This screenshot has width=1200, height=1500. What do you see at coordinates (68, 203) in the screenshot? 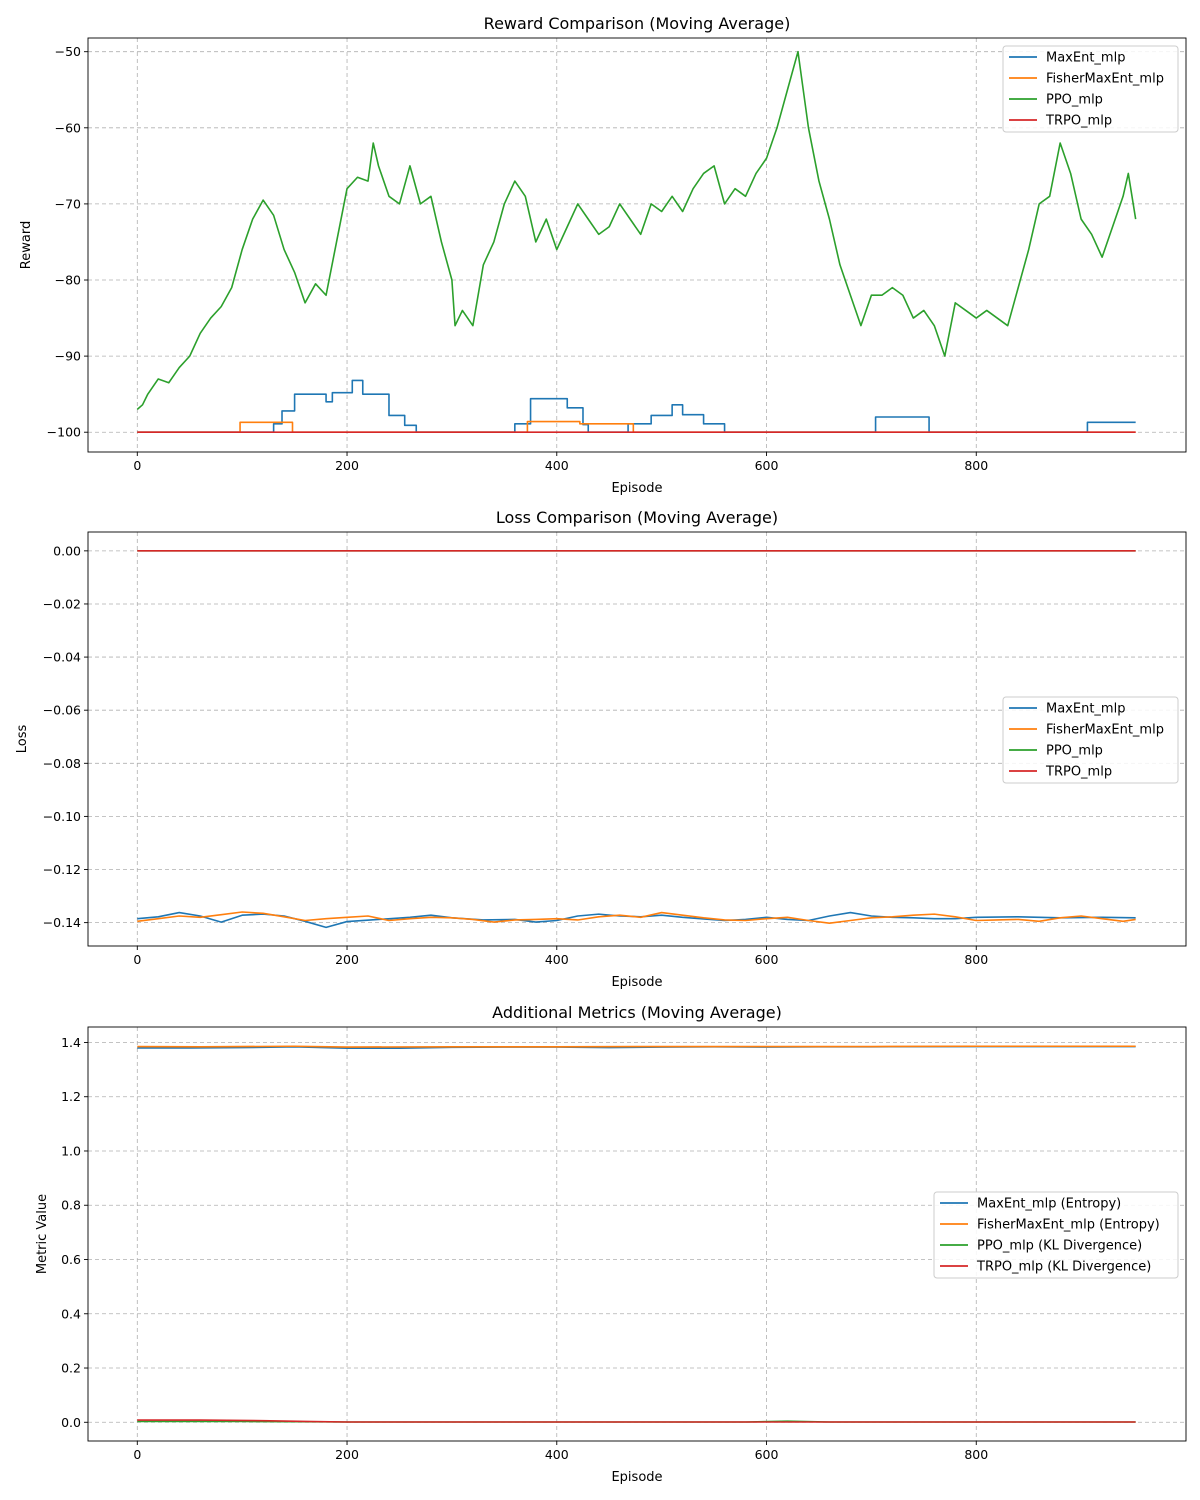
I see `y-tick-label: −70` at bounding box center [68, 203].